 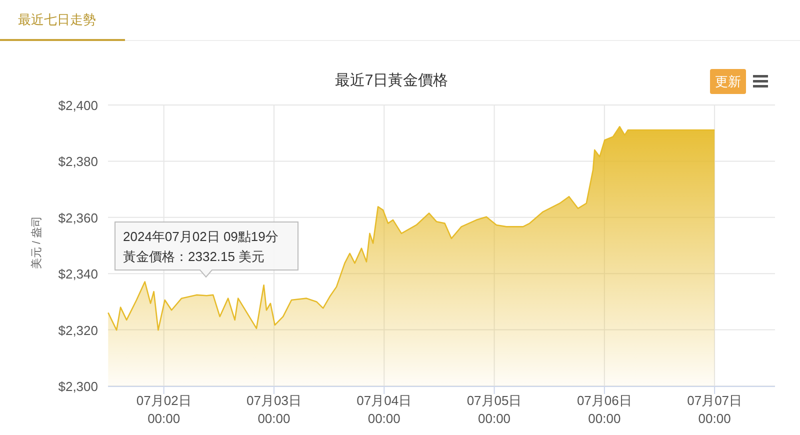 What do you see at coordinates (604, 409) in the screenshot?
I see `x-tick-label: 07月06日 00:00` at bounding box center [604, 409].